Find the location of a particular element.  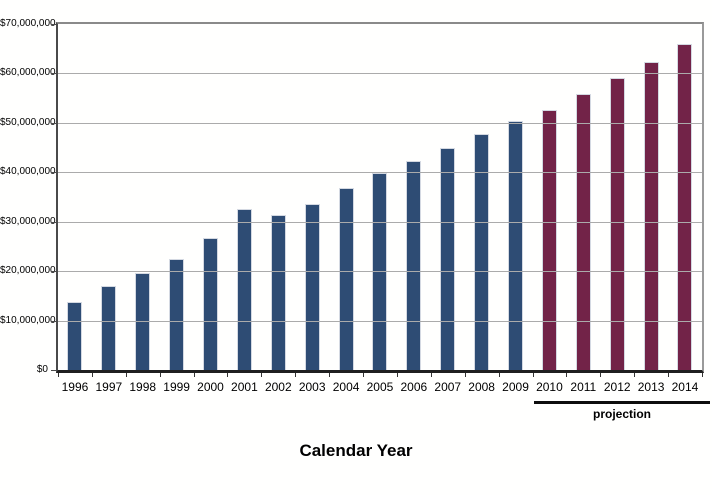

bar-slot-2000 is located at coordinates (211, 197).